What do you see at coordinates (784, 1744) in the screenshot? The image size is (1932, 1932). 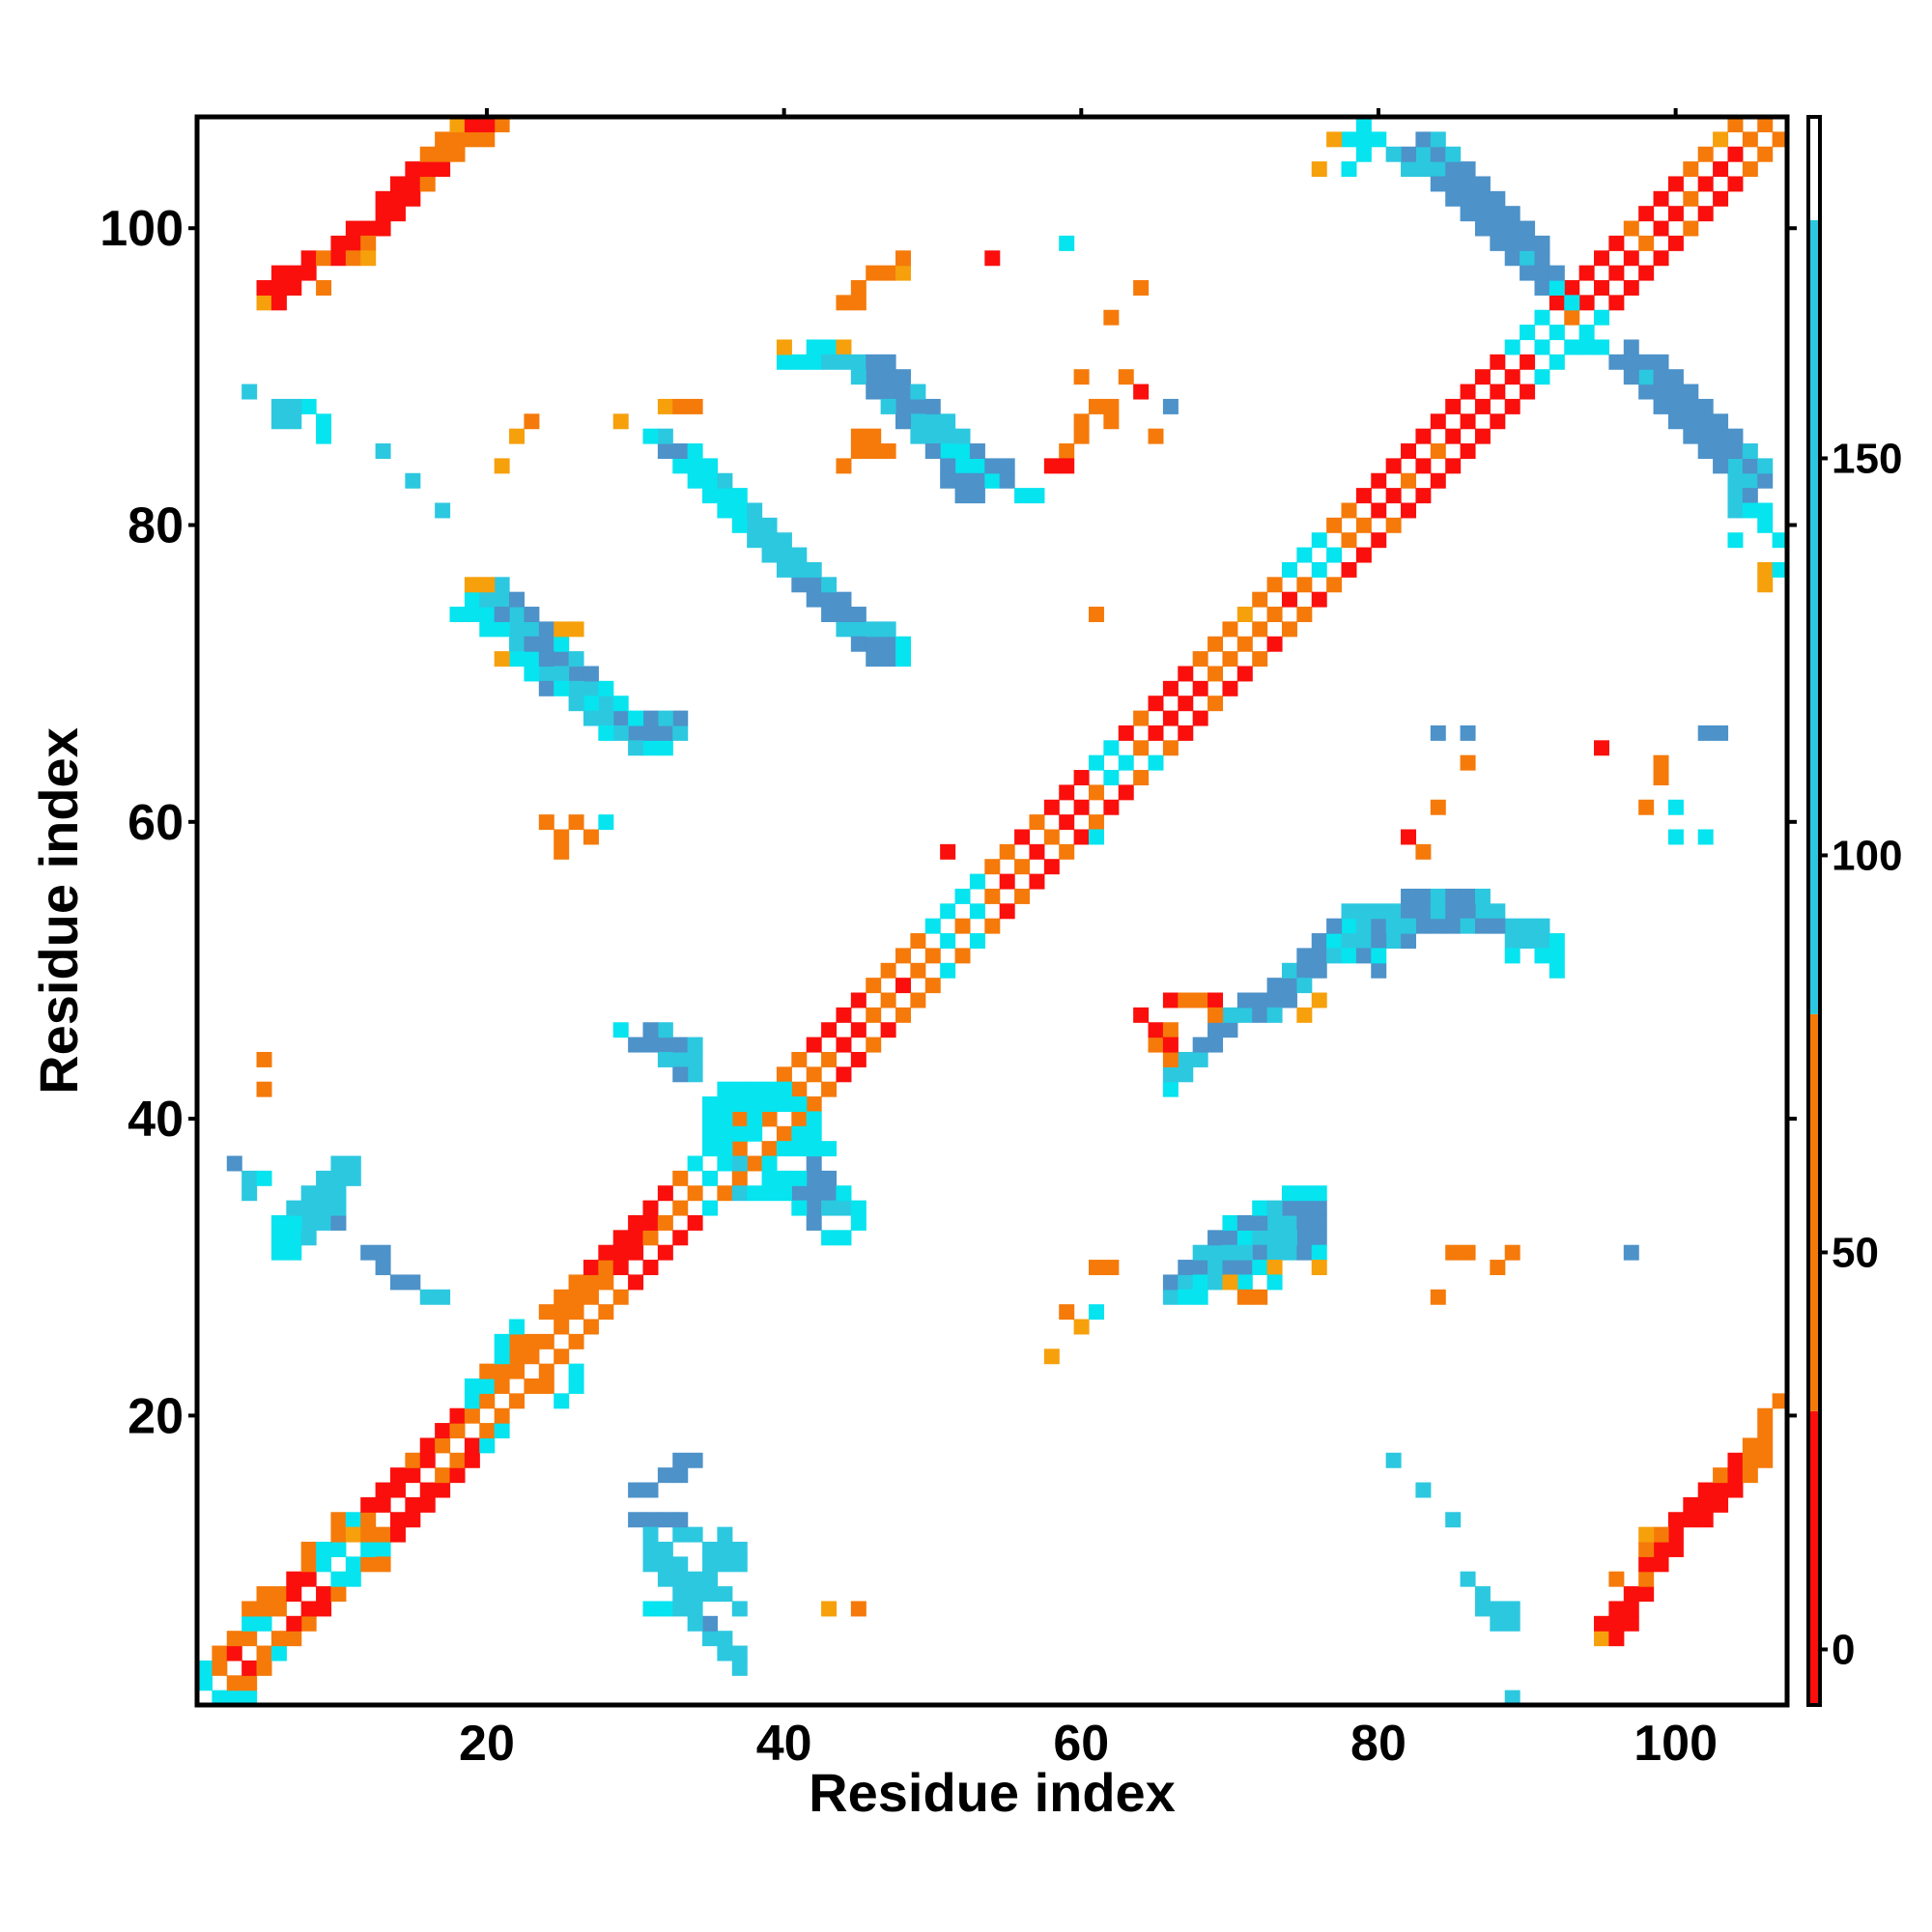 I see `x-tick-label: 40` at bounding box center [784, 1744].